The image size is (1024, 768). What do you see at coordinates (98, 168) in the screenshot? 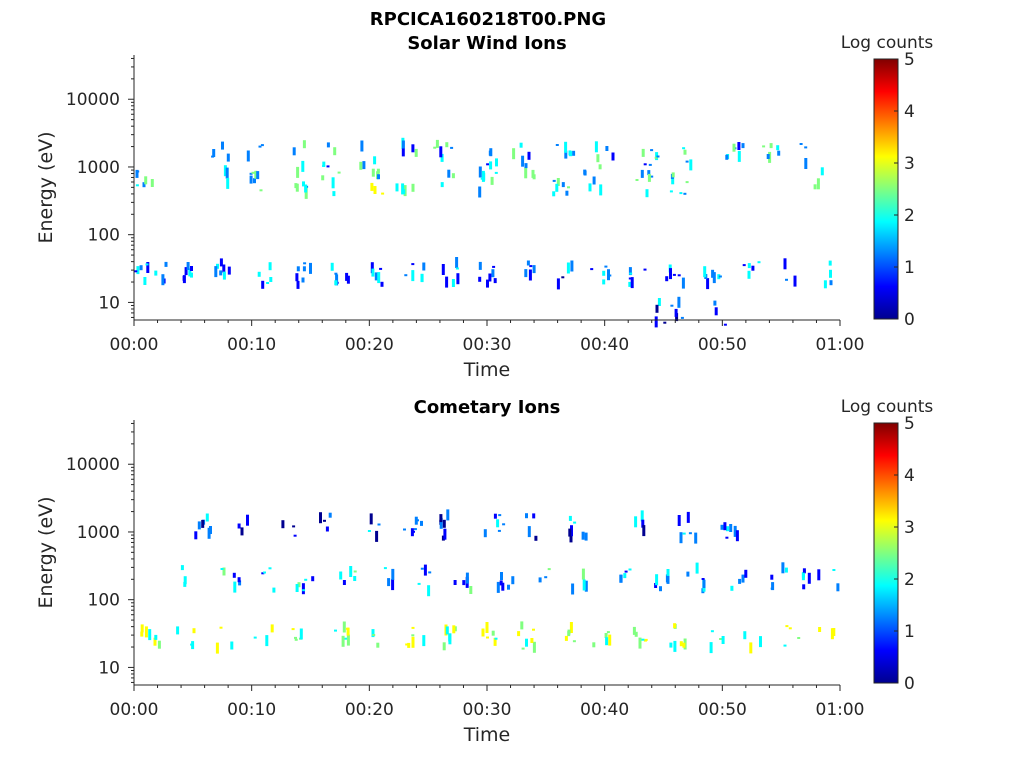
I see `y-tick-label: 1000` at bounding box center [98, 168].